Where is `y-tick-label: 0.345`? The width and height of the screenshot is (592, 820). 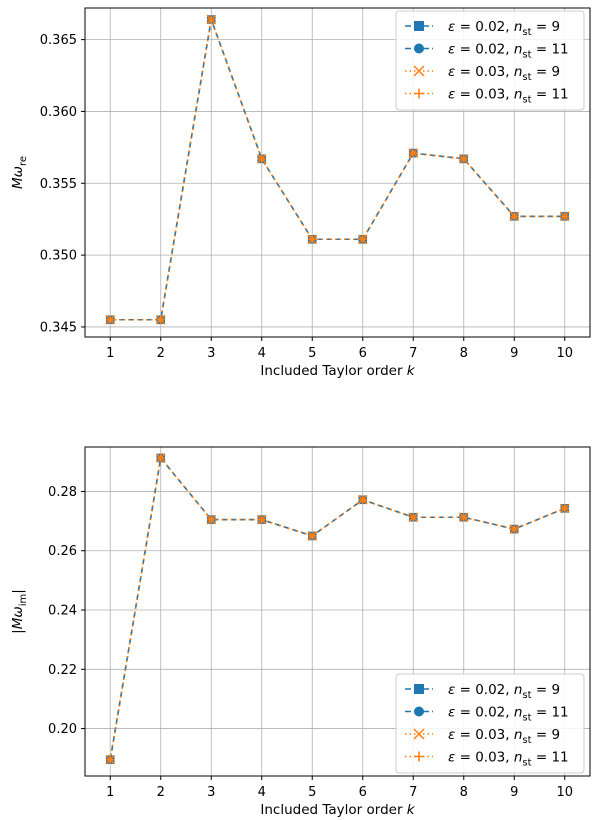
y-tick-label: 0.345 is located at coordinates (58, 327).